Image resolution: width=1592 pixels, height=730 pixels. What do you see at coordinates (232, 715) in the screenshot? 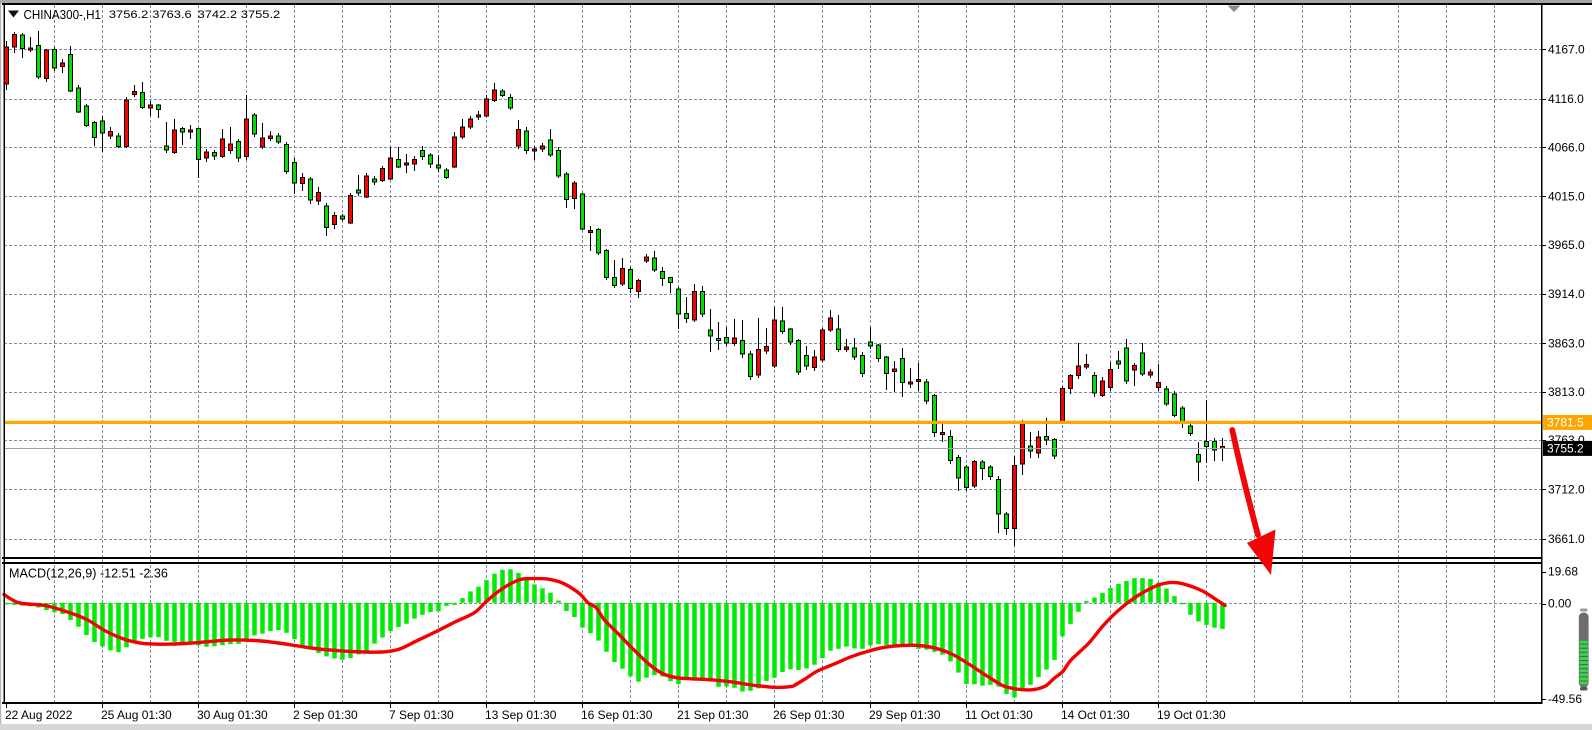
I see `svg-text: 30 Aug 01:30` at bounding box center [232, 715].